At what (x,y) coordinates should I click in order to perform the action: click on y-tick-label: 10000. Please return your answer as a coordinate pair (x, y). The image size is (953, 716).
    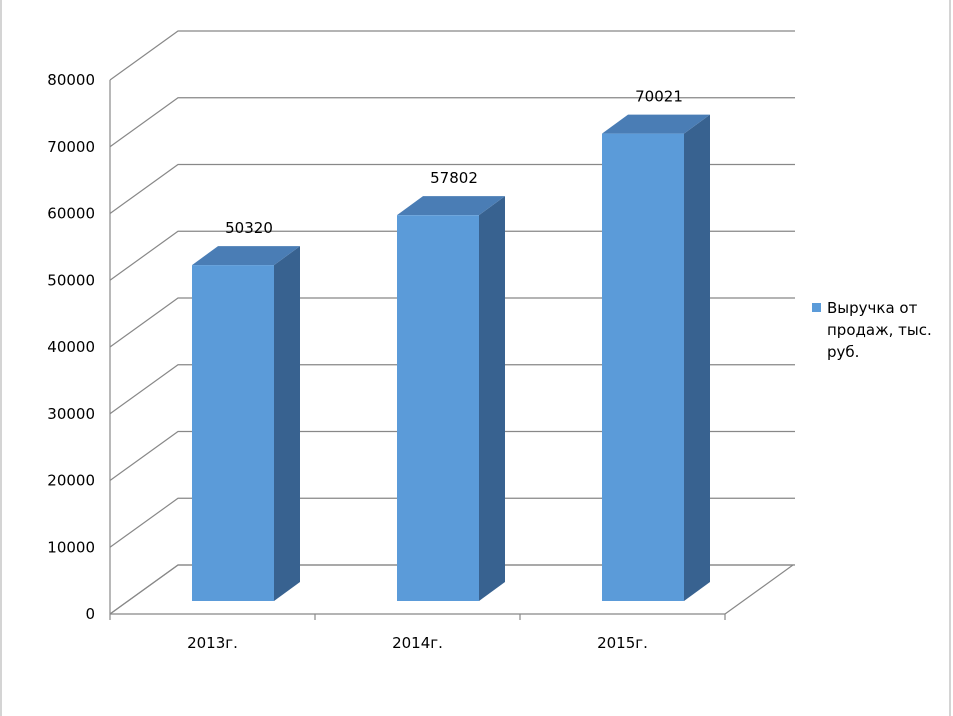
    Looking at the image, I should click on (71, 547).